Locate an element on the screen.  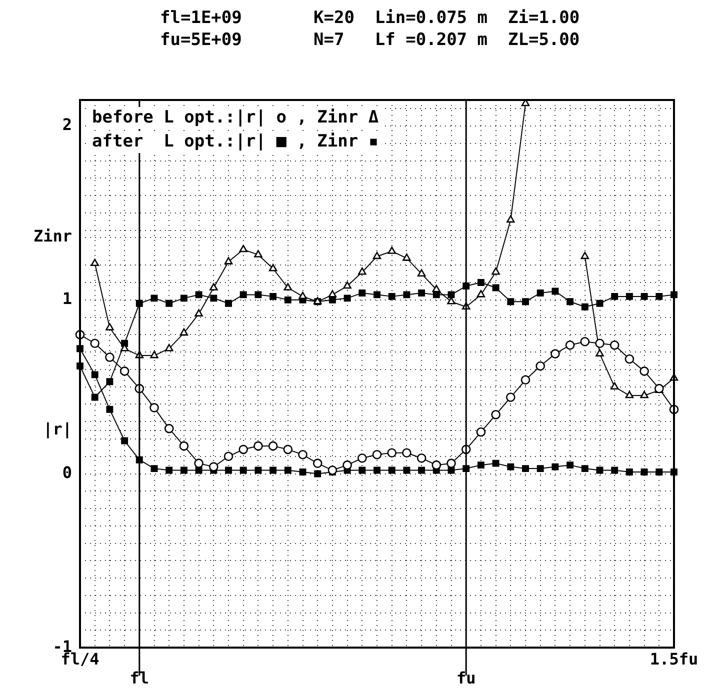
x-tick-label: fu is located at coordinates (466, 678).